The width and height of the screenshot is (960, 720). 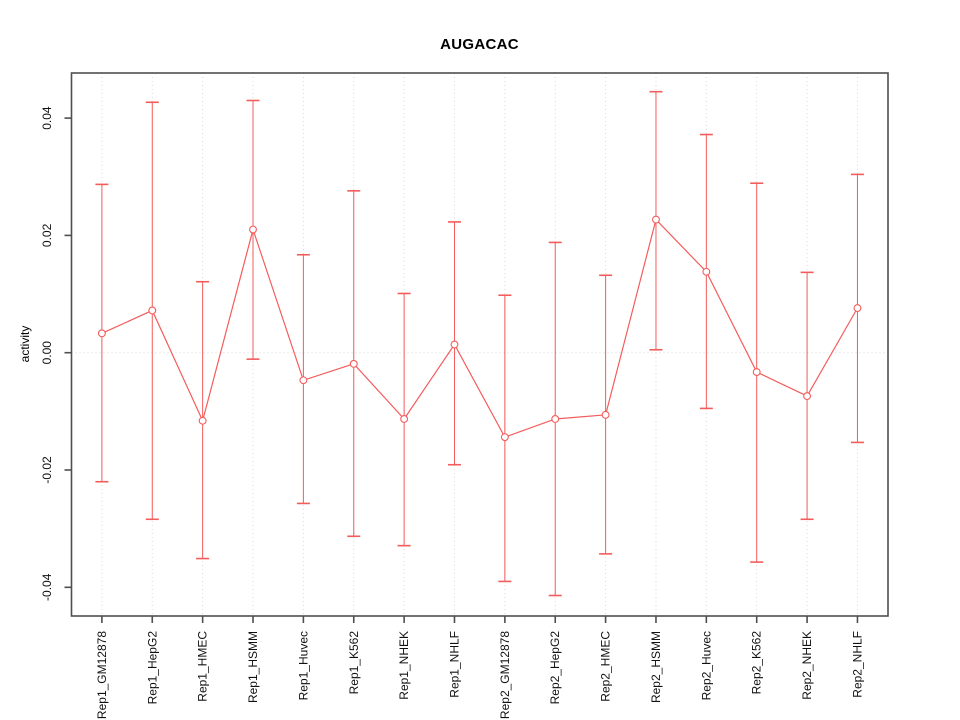 What do you see at coordinates (404, 665) in the screenshot?
I see `x-tick-label: Rep1_NHEK` at bounding box center [404, 665].